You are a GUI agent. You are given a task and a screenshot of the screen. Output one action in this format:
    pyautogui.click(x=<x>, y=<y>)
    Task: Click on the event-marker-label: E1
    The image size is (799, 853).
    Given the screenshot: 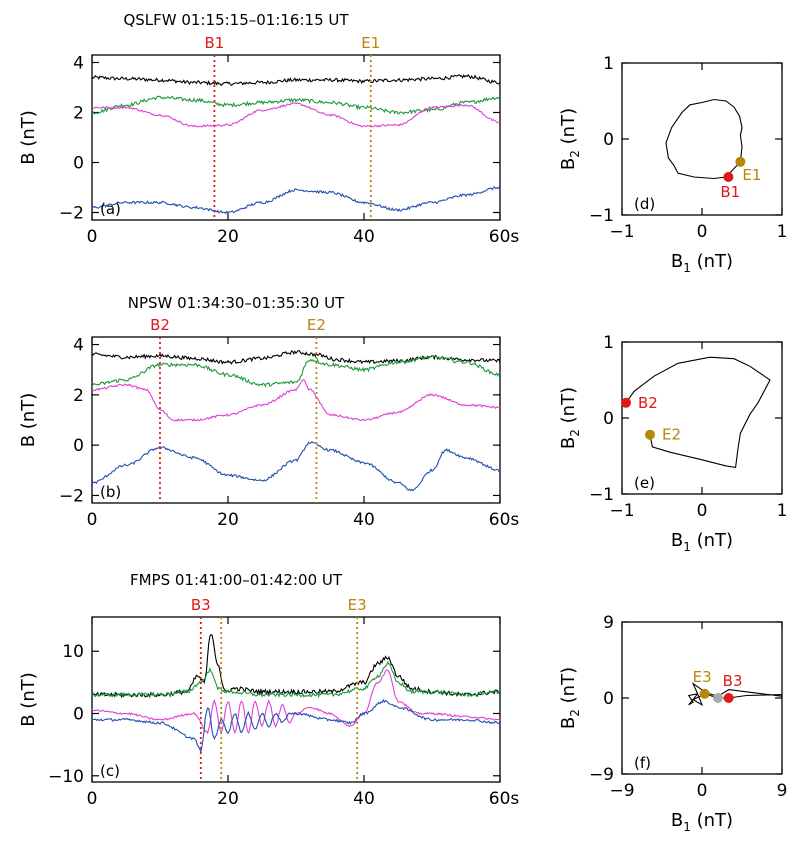 What is the action you would take?
    pyautogui.click(x=370, y=43)
    